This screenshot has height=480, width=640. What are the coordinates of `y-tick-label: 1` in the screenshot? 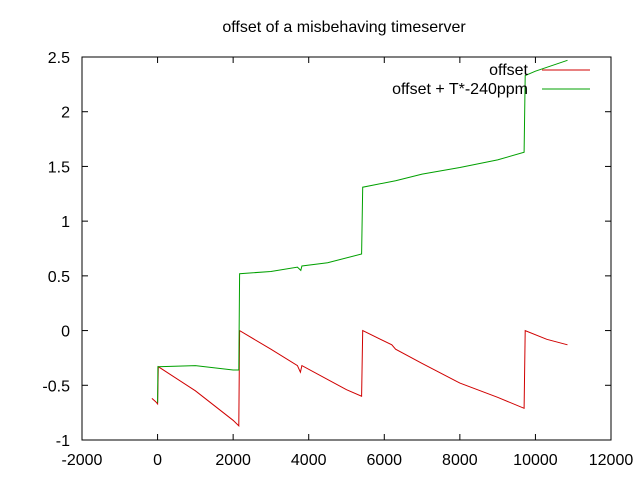 It's located at (65, 222).